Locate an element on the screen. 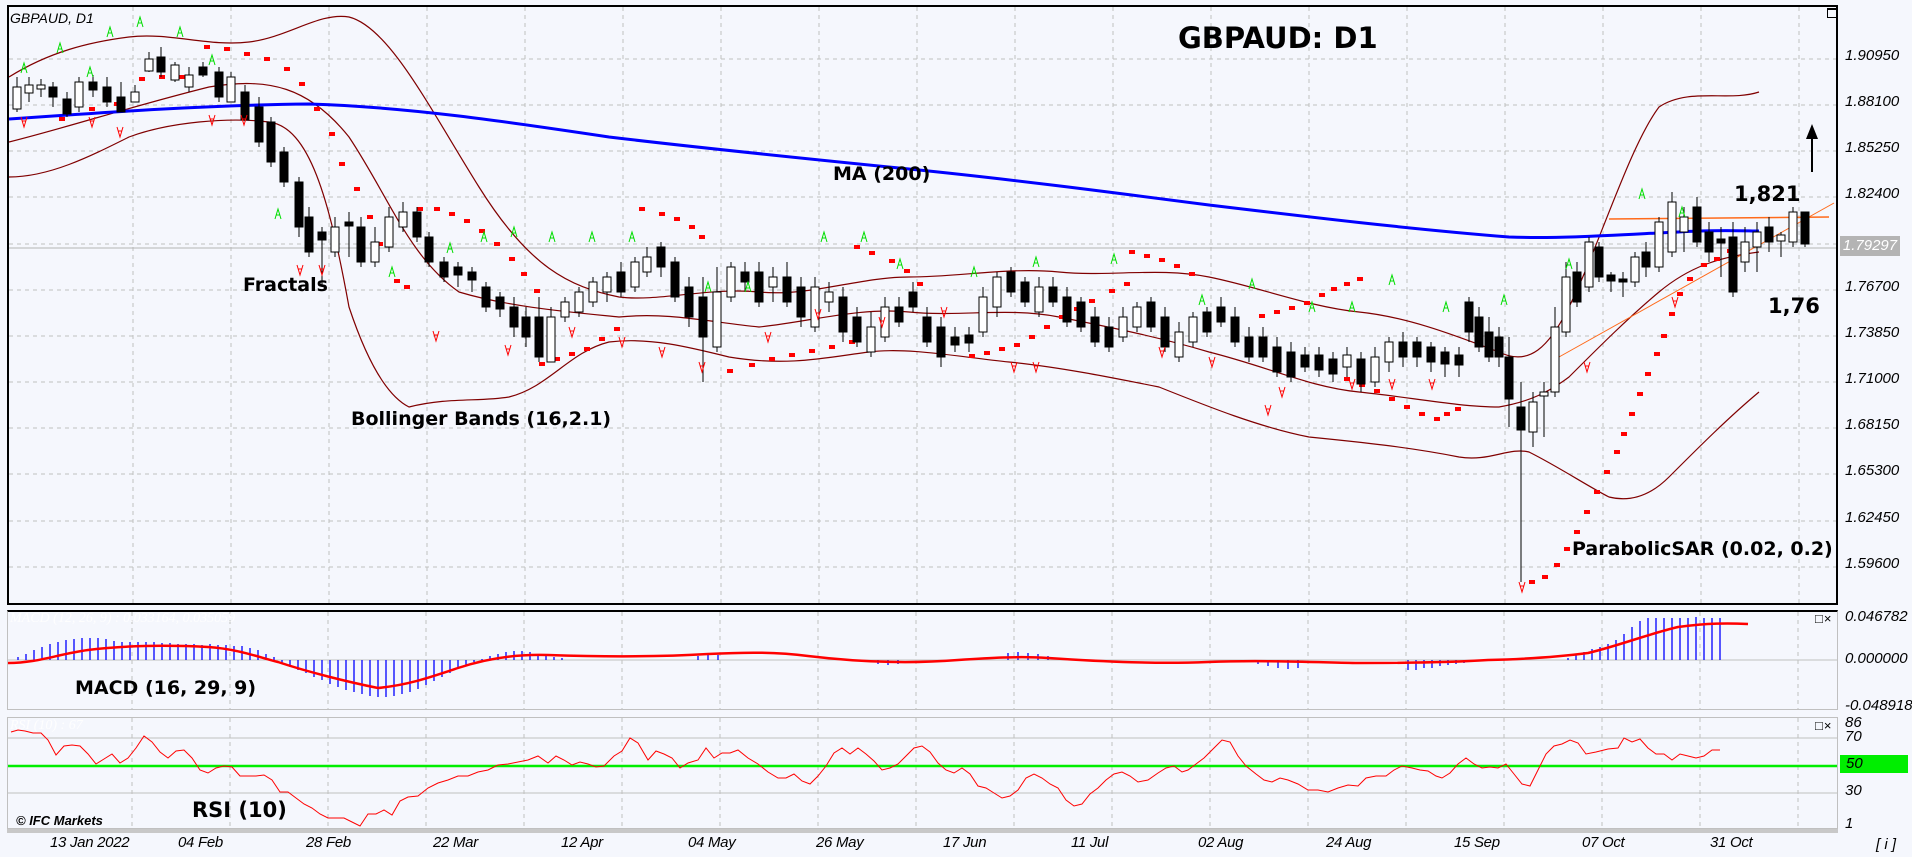  date-tick: 31 Oct is located at coordinates (1731, 842).